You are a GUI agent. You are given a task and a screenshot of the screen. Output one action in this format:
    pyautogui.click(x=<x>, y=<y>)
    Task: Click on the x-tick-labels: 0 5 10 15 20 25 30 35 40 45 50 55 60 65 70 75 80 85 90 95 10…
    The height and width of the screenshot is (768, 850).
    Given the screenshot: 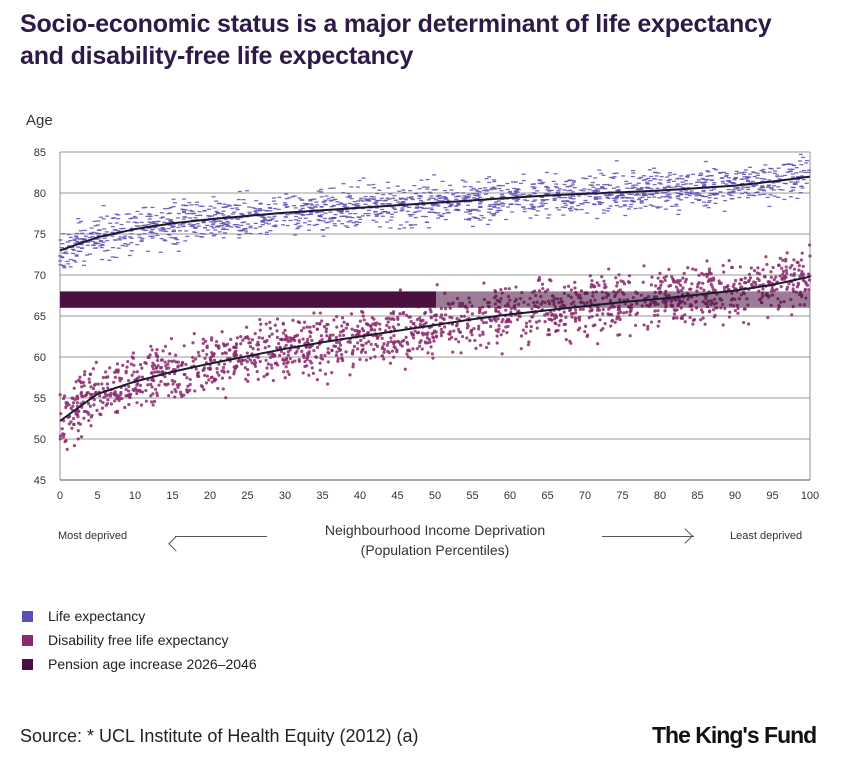 What is the action you would take?
    pyautogui.click(x=438, y=496)
    